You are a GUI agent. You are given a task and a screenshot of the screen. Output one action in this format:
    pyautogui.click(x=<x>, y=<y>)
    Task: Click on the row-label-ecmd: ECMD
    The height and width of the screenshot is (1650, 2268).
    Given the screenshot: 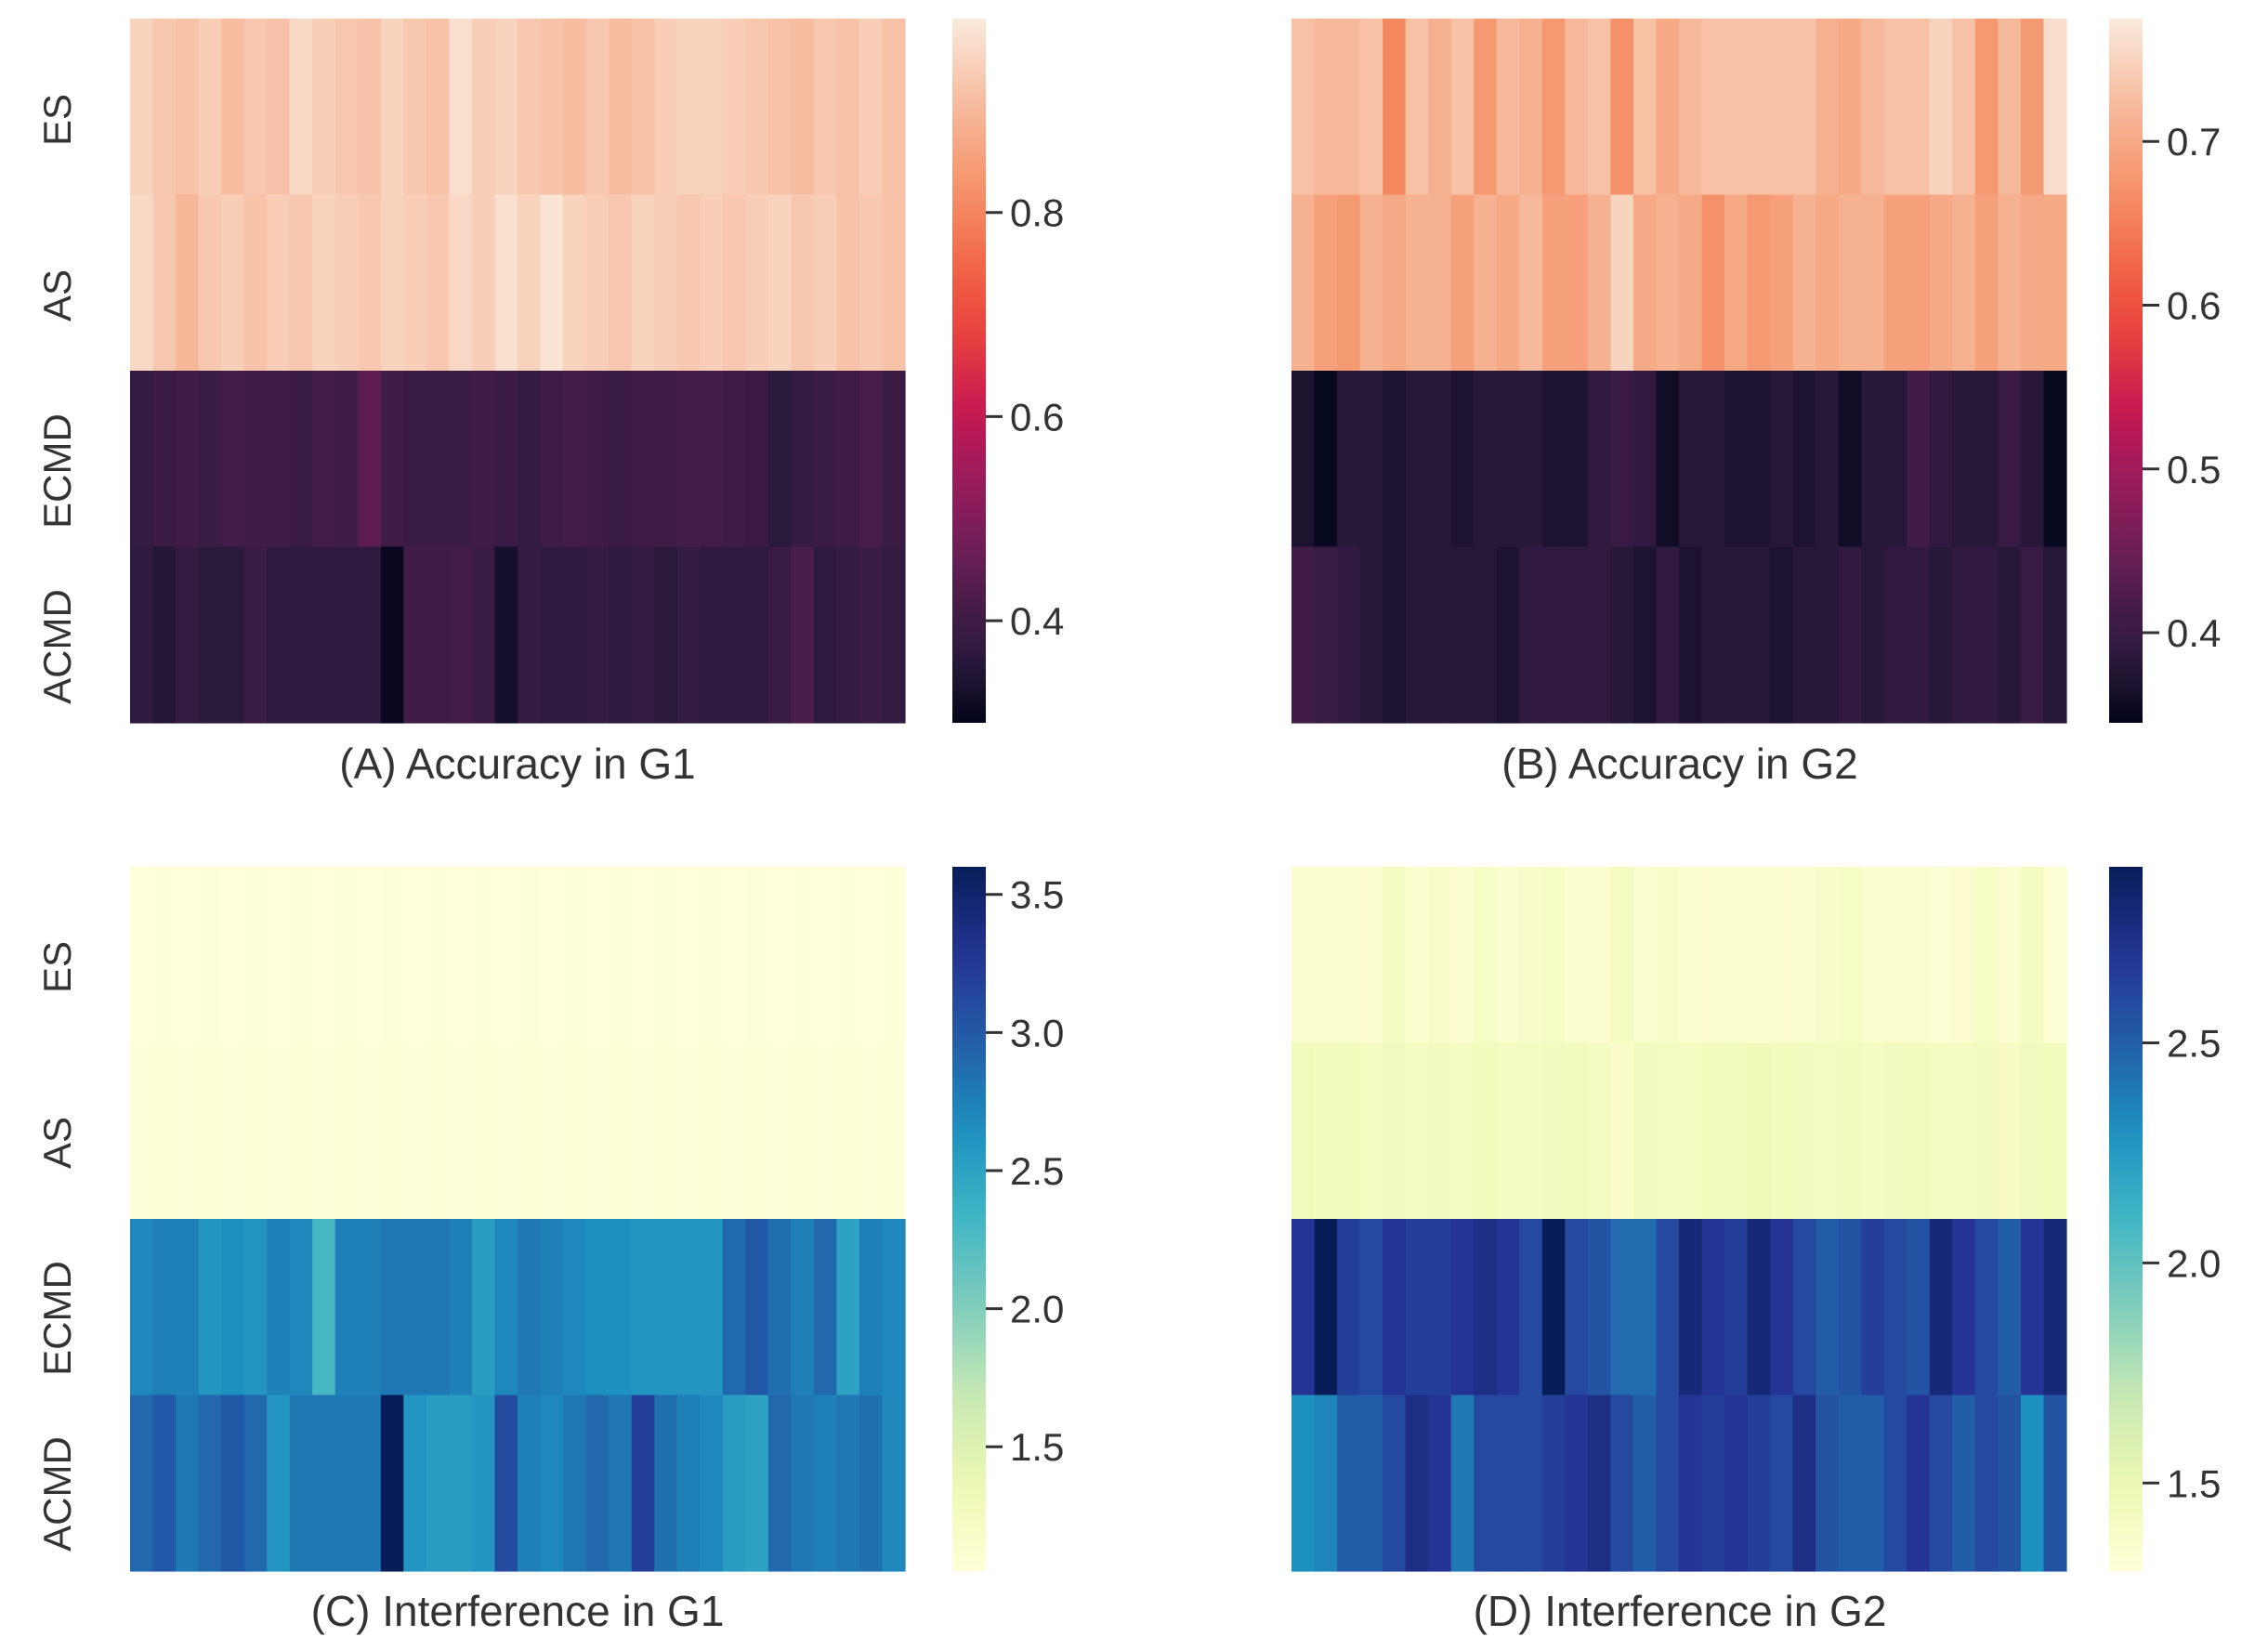 What is the action you would take?
    pyautogui.click(x=57, y=471)
    